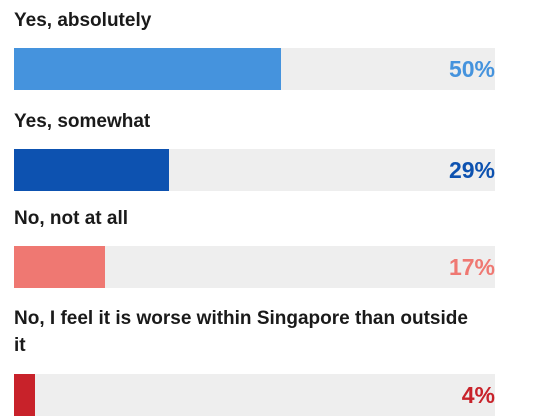  What do you see at coordinates (254, 267) in the screenshot?
I see `bar-track: 17%` at bounding box center [254, 267].